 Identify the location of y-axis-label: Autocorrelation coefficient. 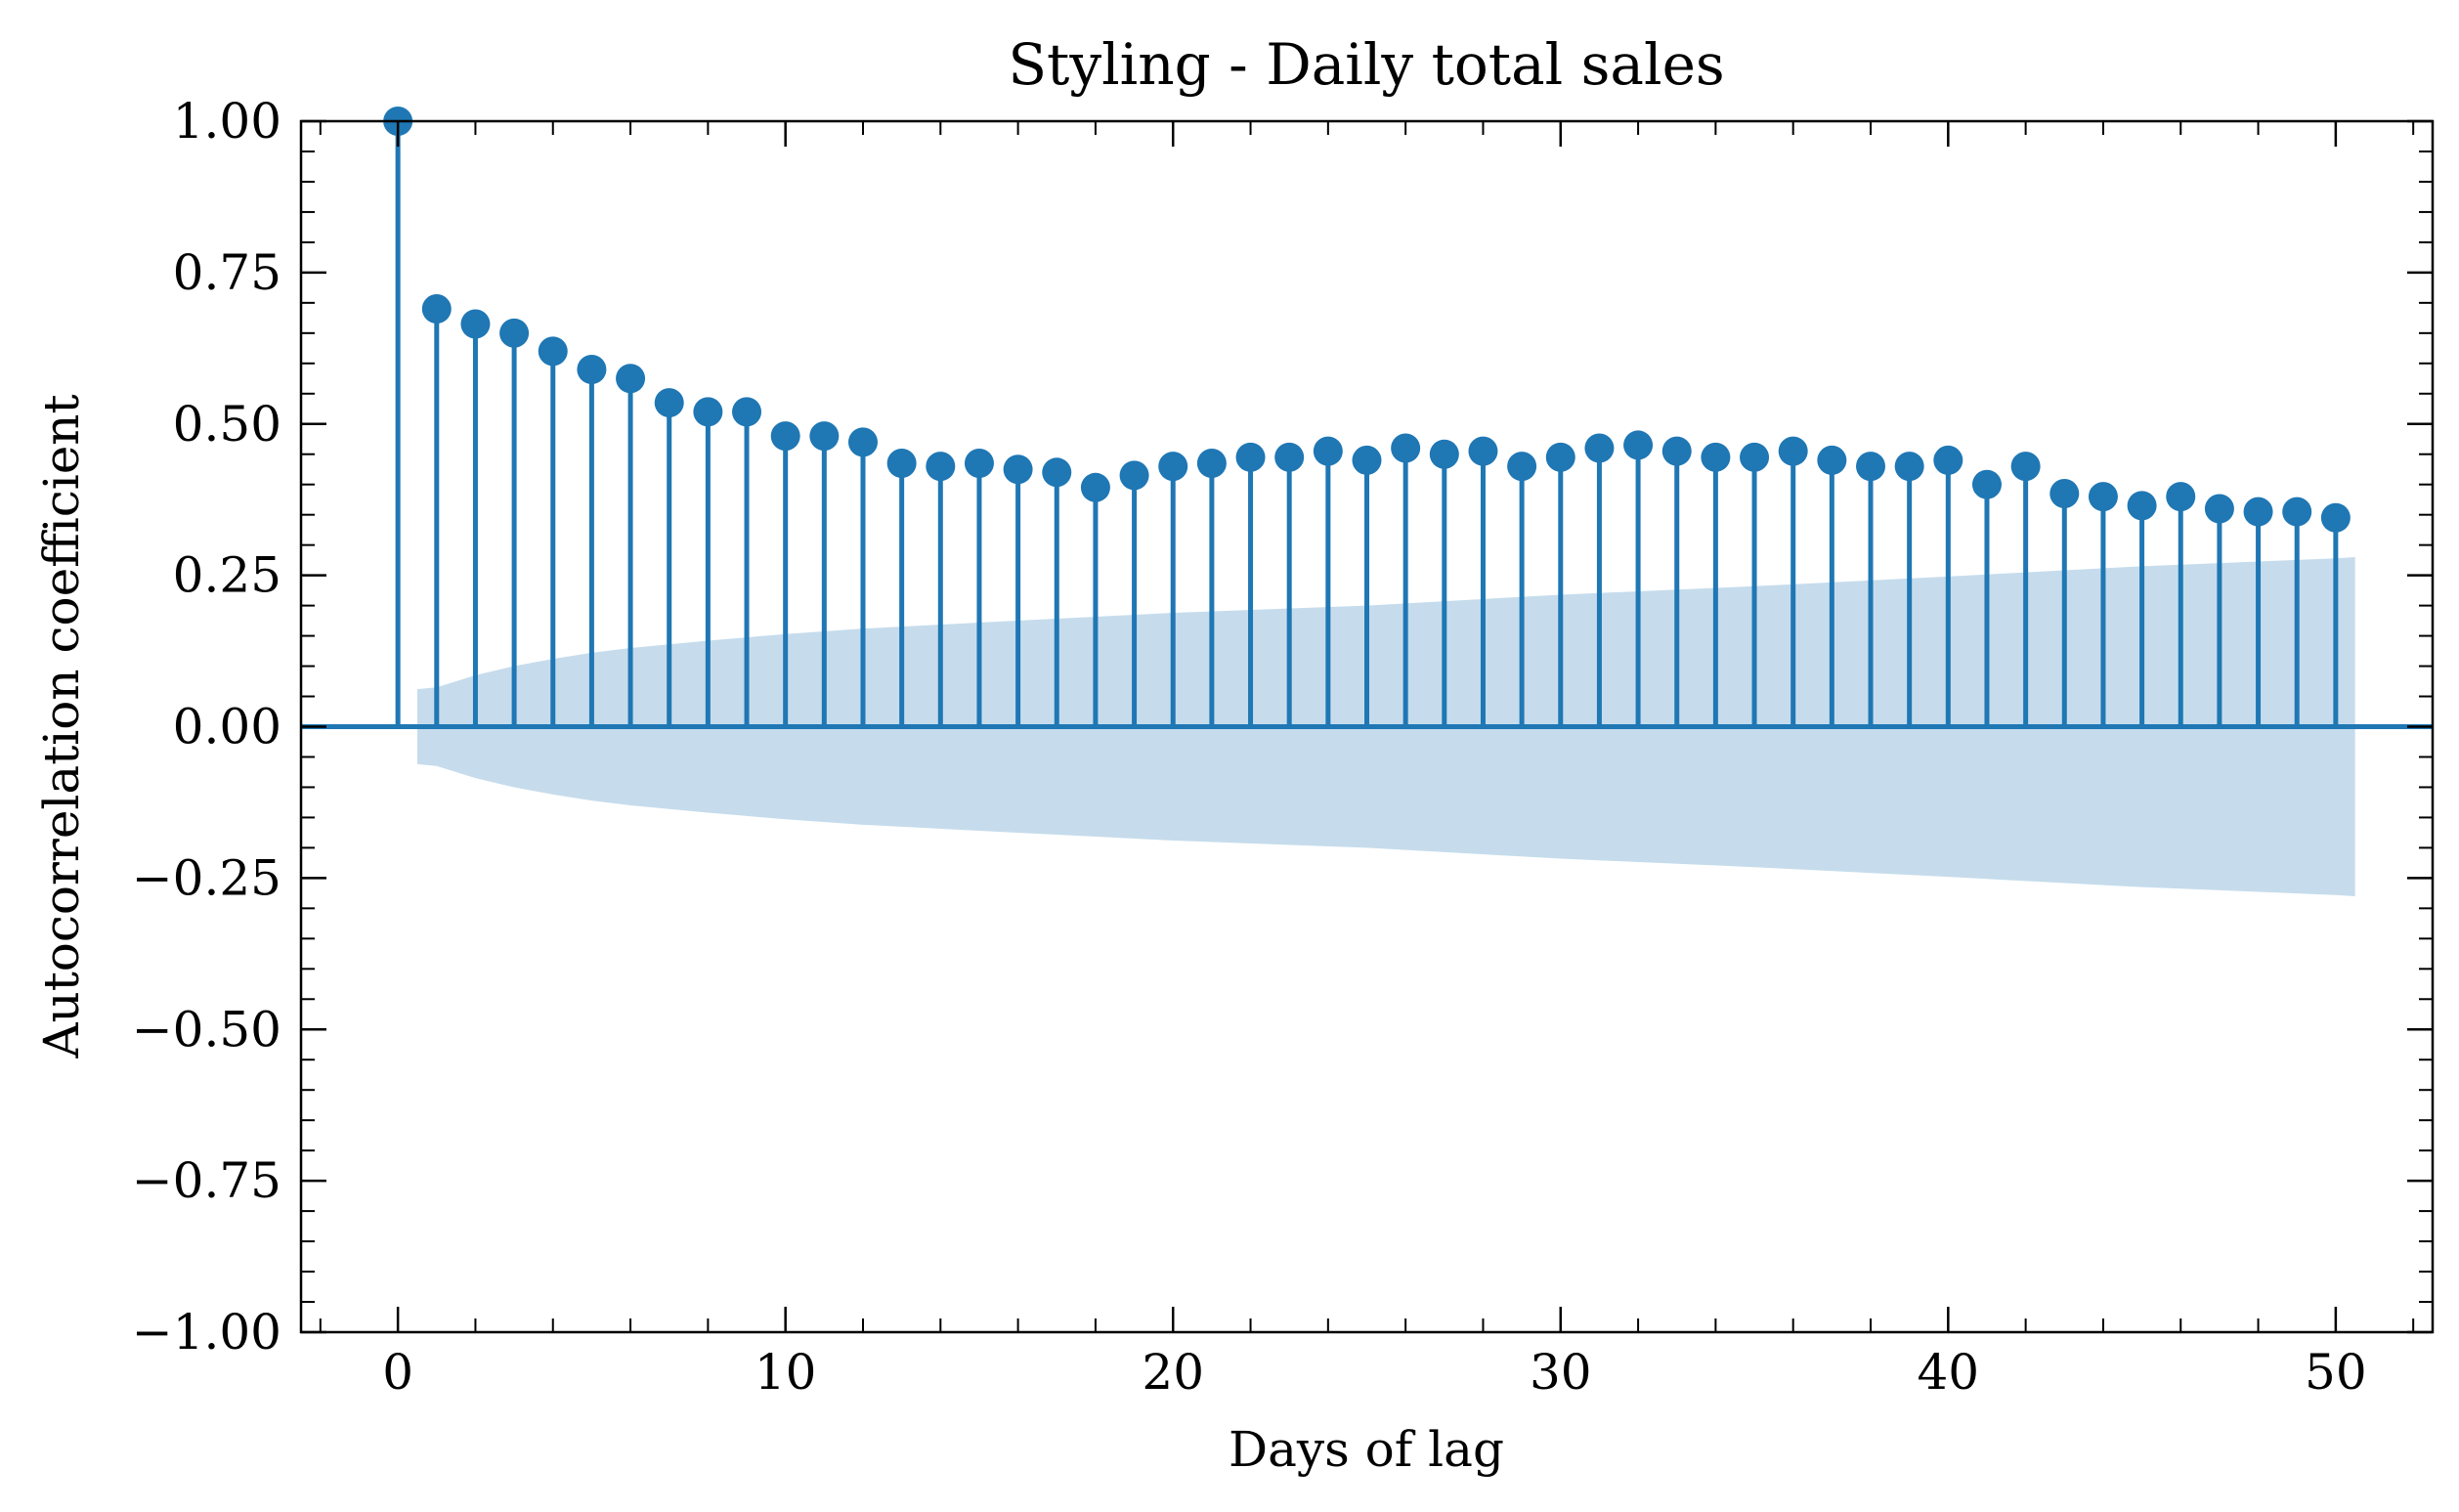
(61, 726).